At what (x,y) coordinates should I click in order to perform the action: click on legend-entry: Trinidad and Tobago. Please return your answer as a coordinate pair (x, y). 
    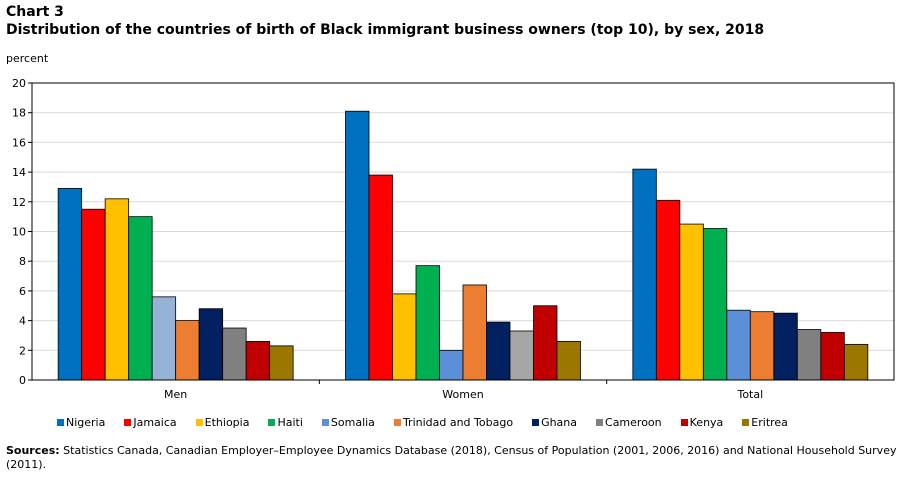
    Looking at the image, I should click on (453, 422).